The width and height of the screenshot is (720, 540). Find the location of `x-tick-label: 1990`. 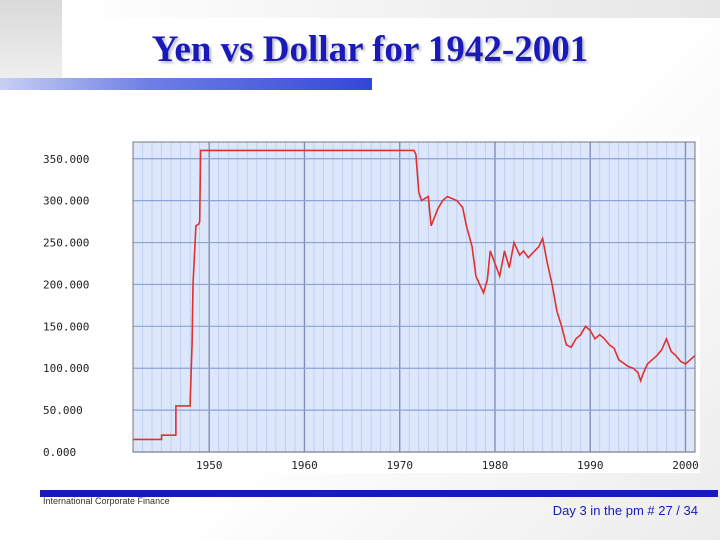

x-tick-label: 1990 is located at coordinates (590, 465).